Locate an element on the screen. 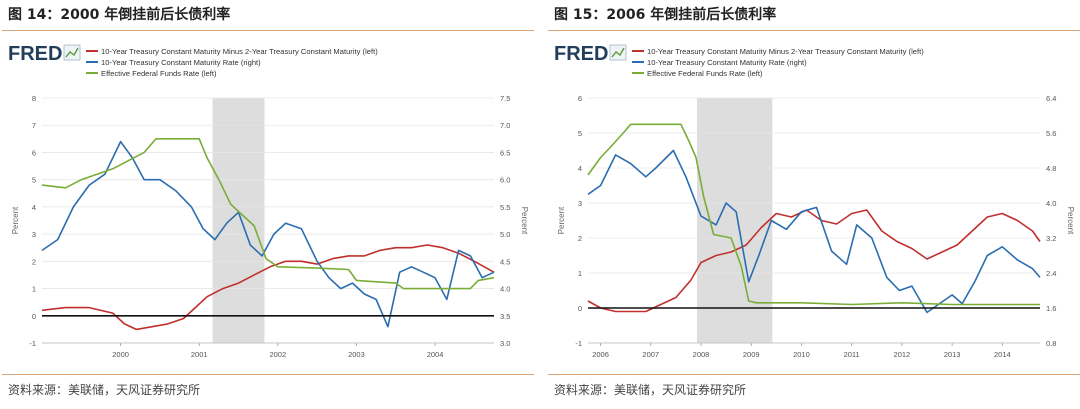 The width and height of the screenshot is (1080, 409). y-tick-label-right: 6.0 is located at coordinates (505, 180).